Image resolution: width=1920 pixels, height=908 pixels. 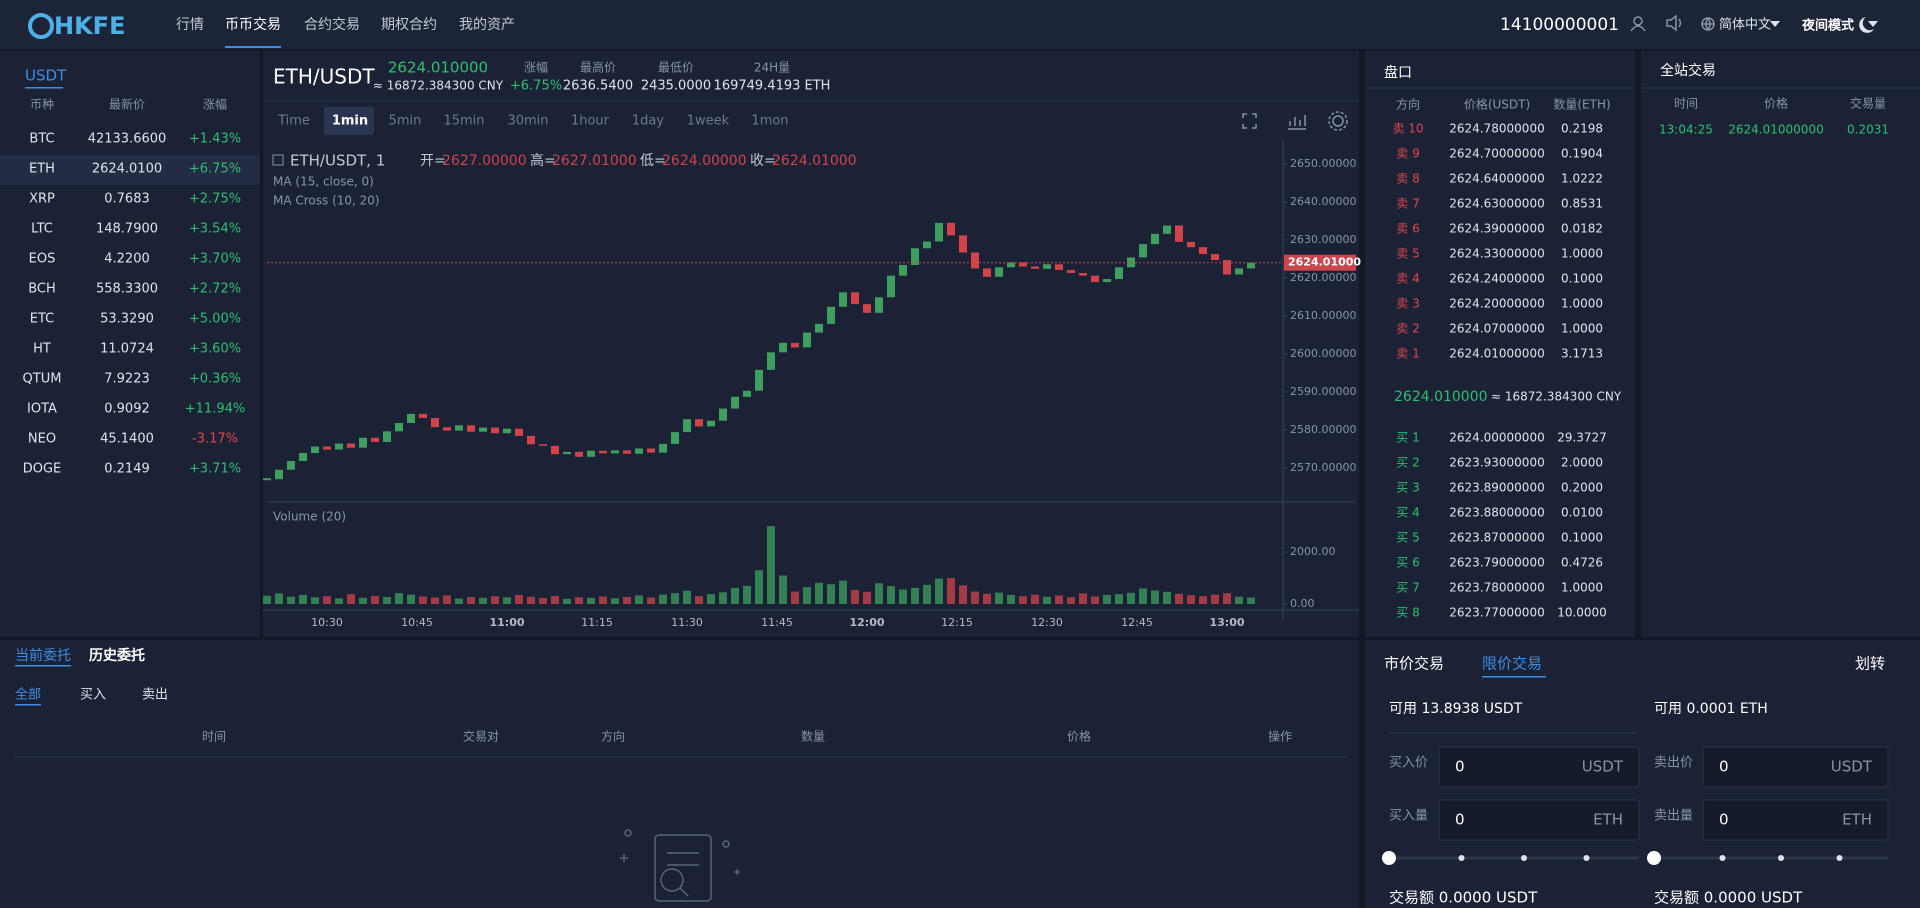 I want to click on interval: 1week, so click(x=708, y=121).